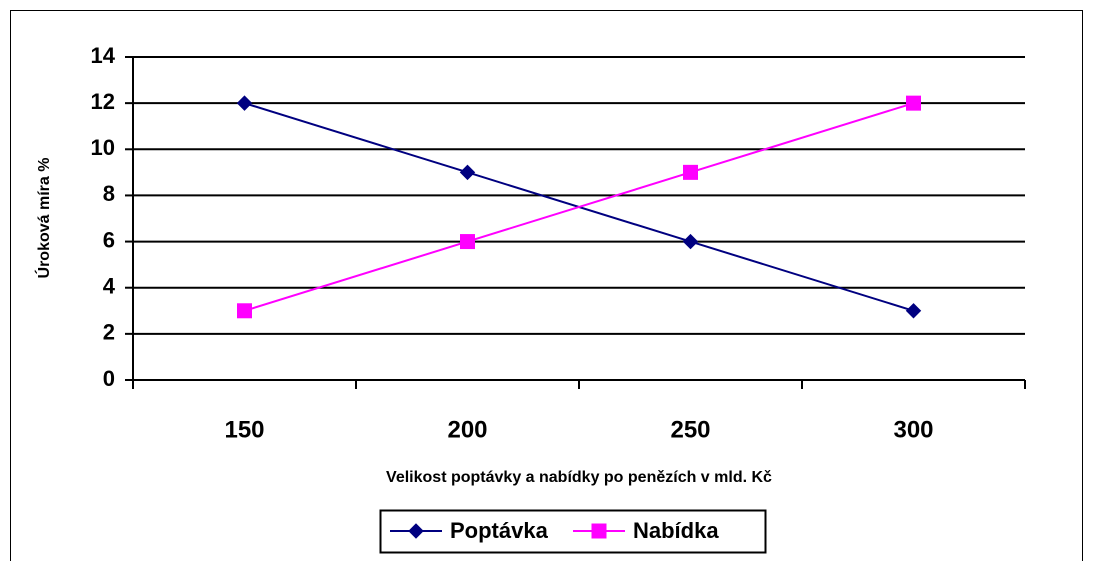  What do you see at coordinates (109, 286) in the screenshot?
I see `y-tick-label: 4` at bounding box center [109, 286].